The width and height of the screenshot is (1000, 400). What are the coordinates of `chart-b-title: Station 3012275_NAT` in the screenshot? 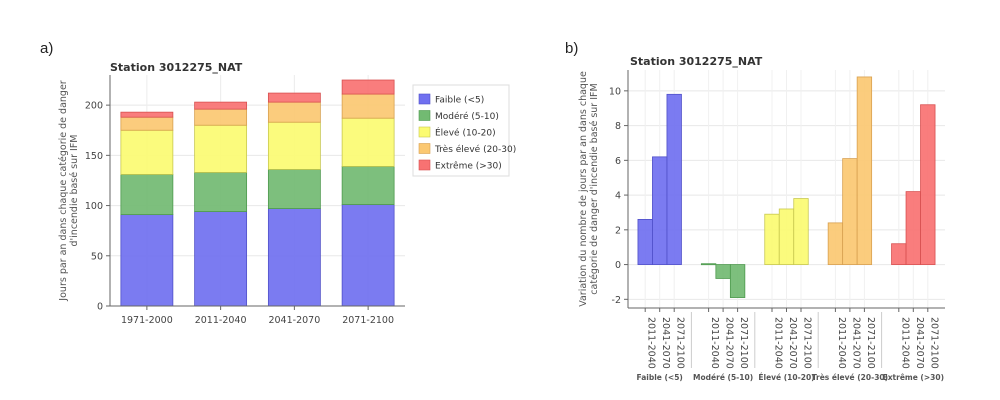 It's located at (696, 61).